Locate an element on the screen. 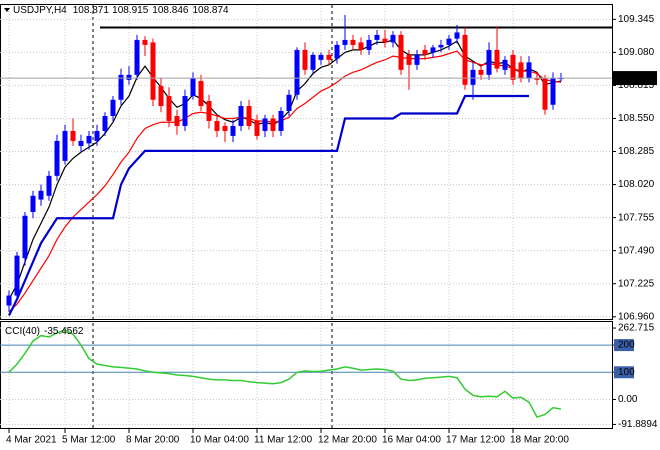  y-tick-label: 108.815 is located at coordinates (636, 85).